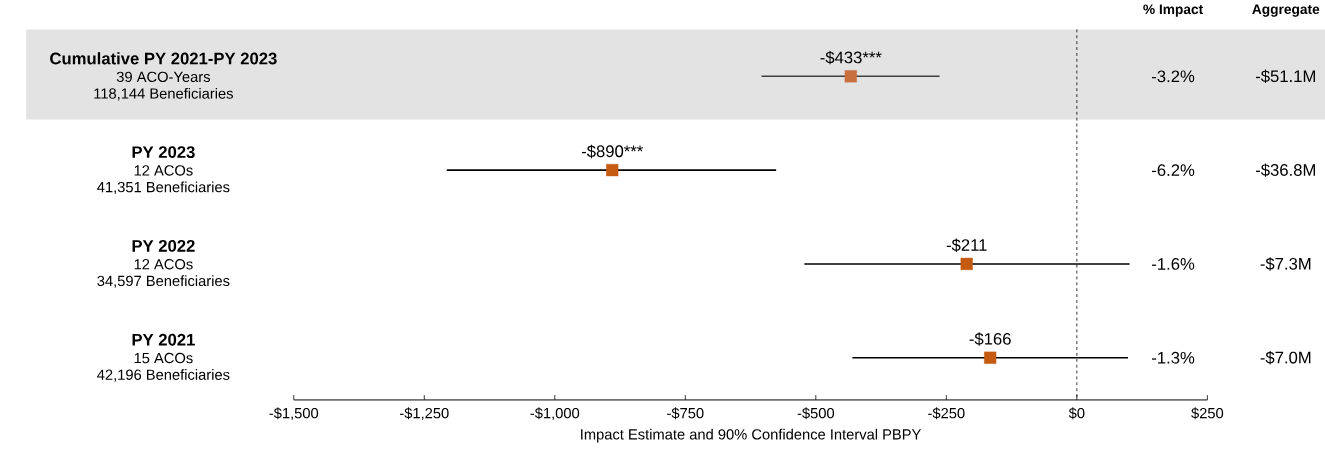  I want to click on data-label: -$211, so click(966, 245).